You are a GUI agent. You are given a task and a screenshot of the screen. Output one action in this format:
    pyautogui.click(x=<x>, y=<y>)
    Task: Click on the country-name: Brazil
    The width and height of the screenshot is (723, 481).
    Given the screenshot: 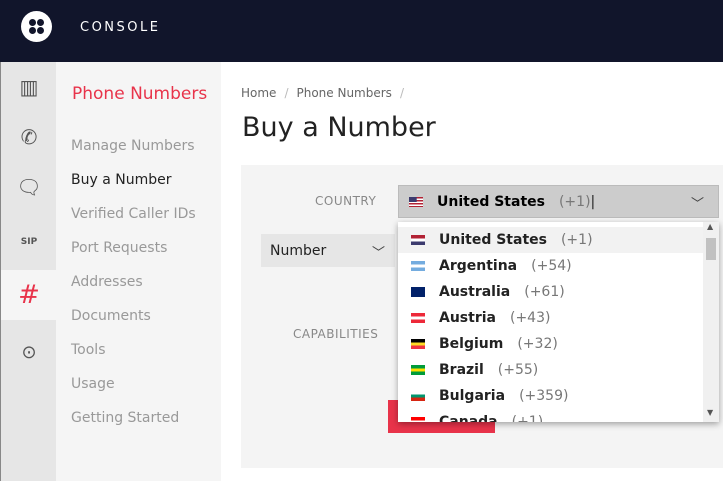 What is the action you would take?
    pyautogui.click(x=461, y=370)
    